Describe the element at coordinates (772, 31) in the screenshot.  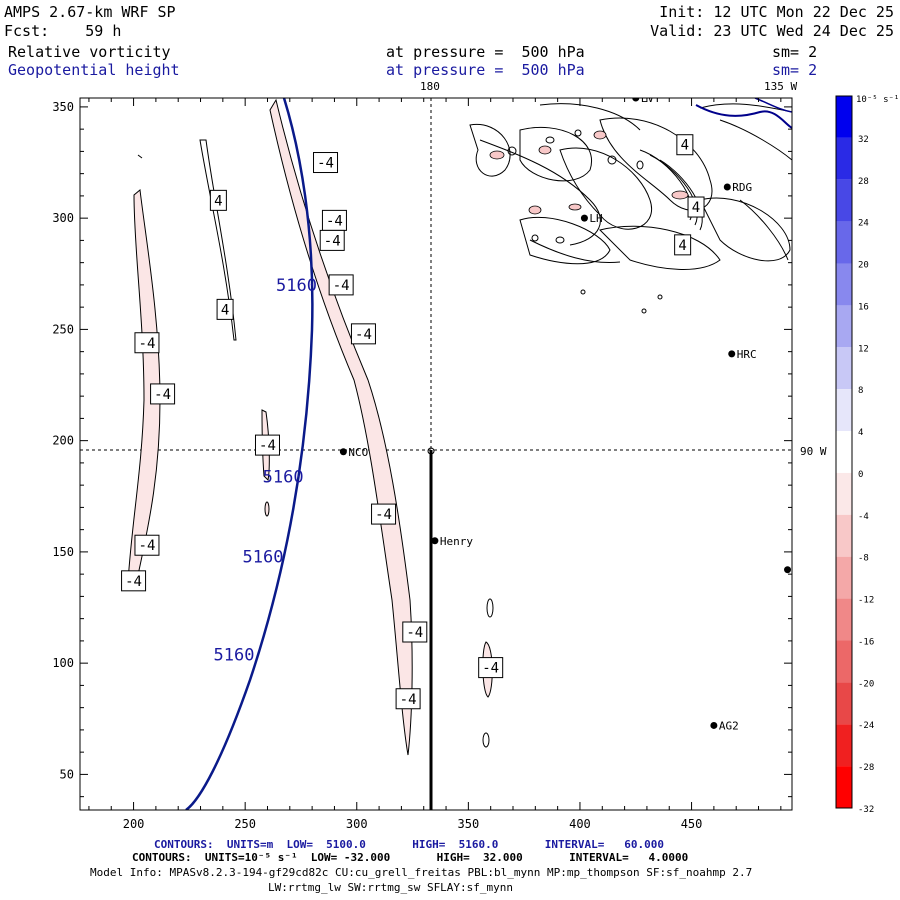
I see `valid-time: Valid: 23 UTC Wed 24 Dec 25` at that location.